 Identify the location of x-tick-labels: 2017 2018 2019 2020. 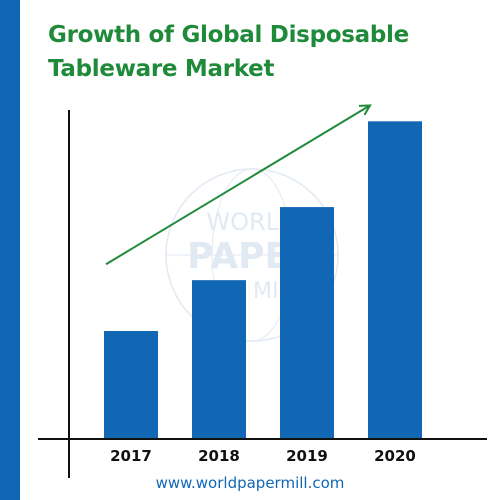
(263, 456).